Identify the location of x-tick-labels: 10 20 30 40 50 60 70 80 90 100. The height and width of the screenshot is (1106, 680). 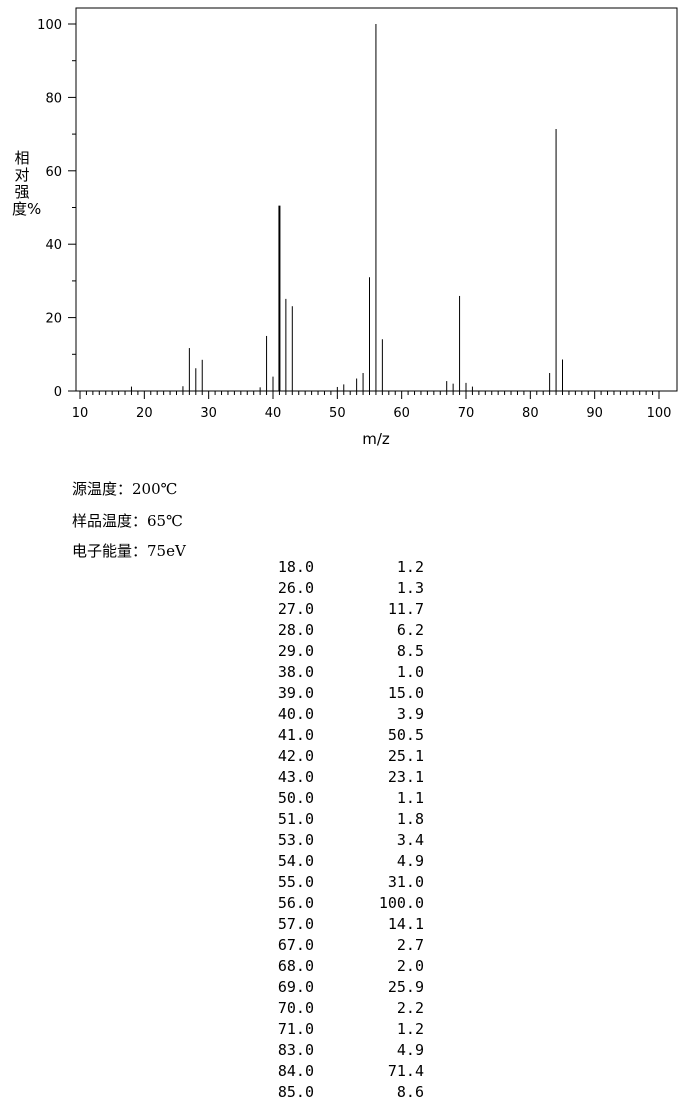
(372, 413).